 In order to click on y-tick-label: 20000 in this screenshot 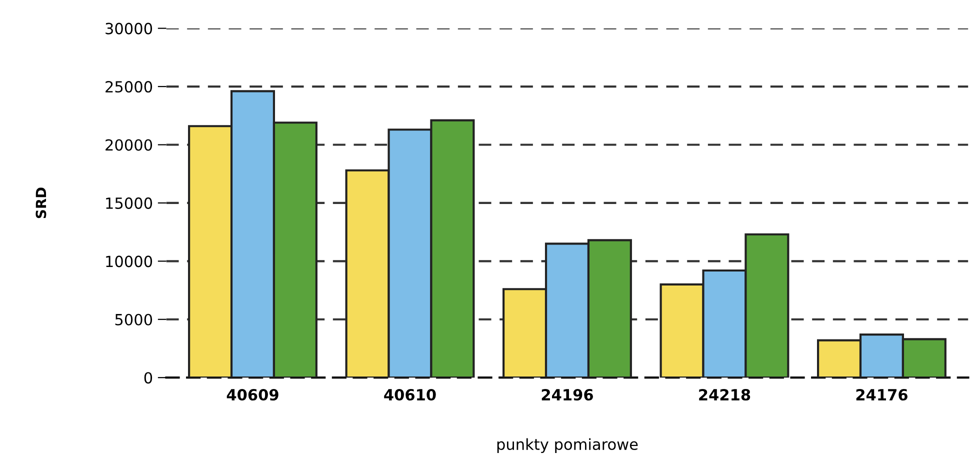, I will do `click(129, 145)`.